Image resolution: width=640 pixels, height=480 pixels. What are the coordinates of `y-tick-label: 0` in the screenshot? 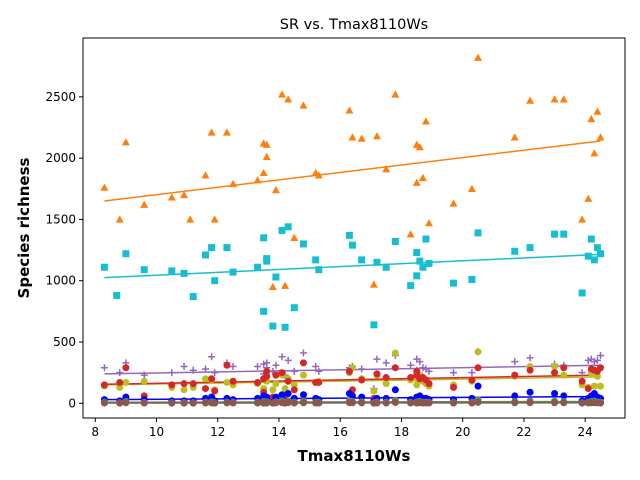 It's located at (72, 403).